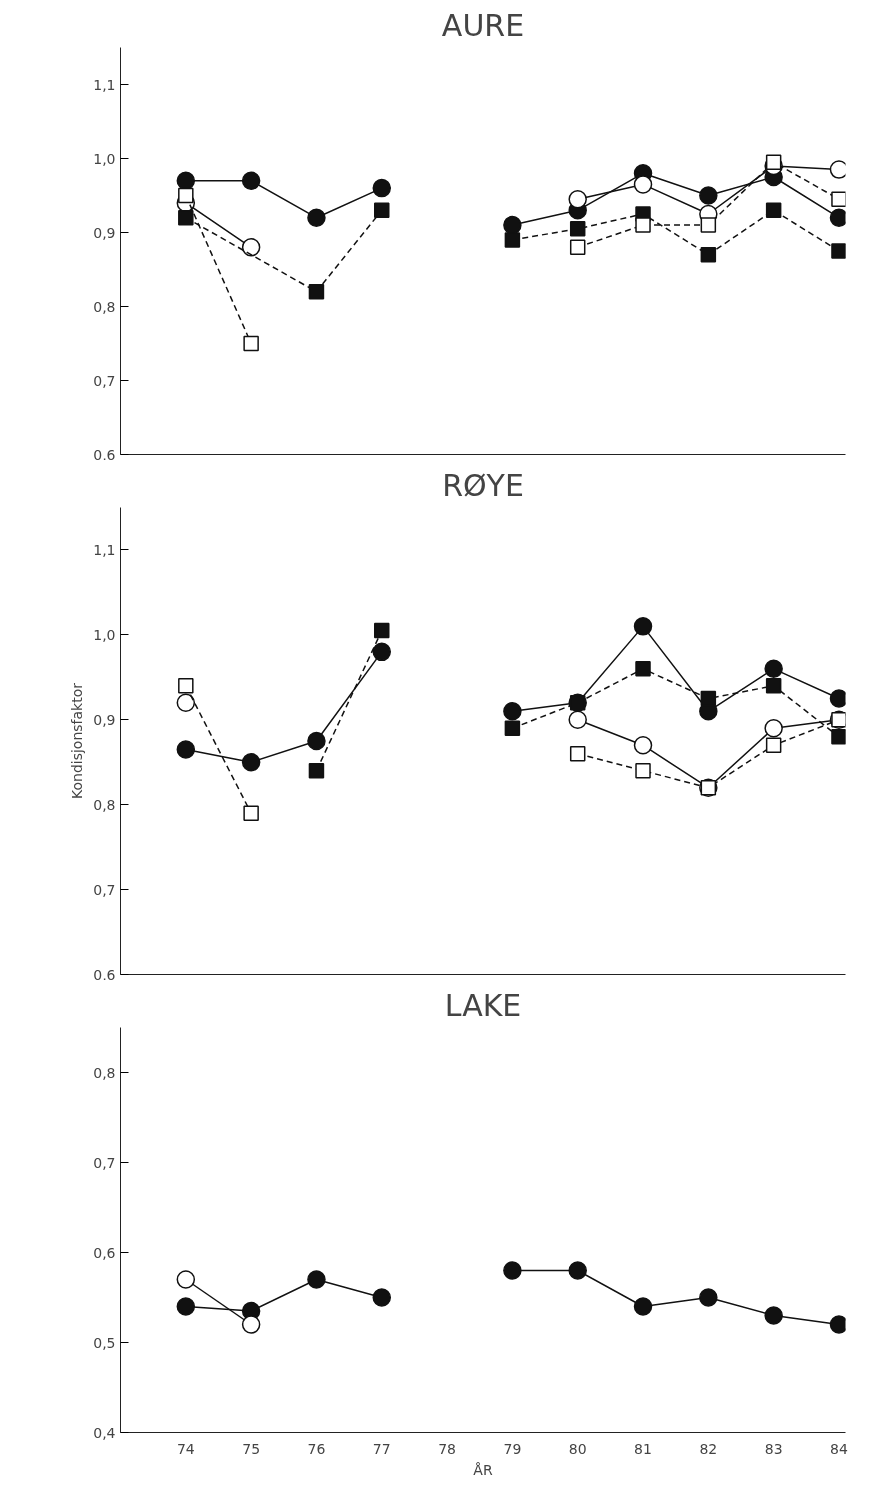  Describe the element at coordinates (104, 1432) in the screenshot. I see `y-tick-label: 0,4` at that location.